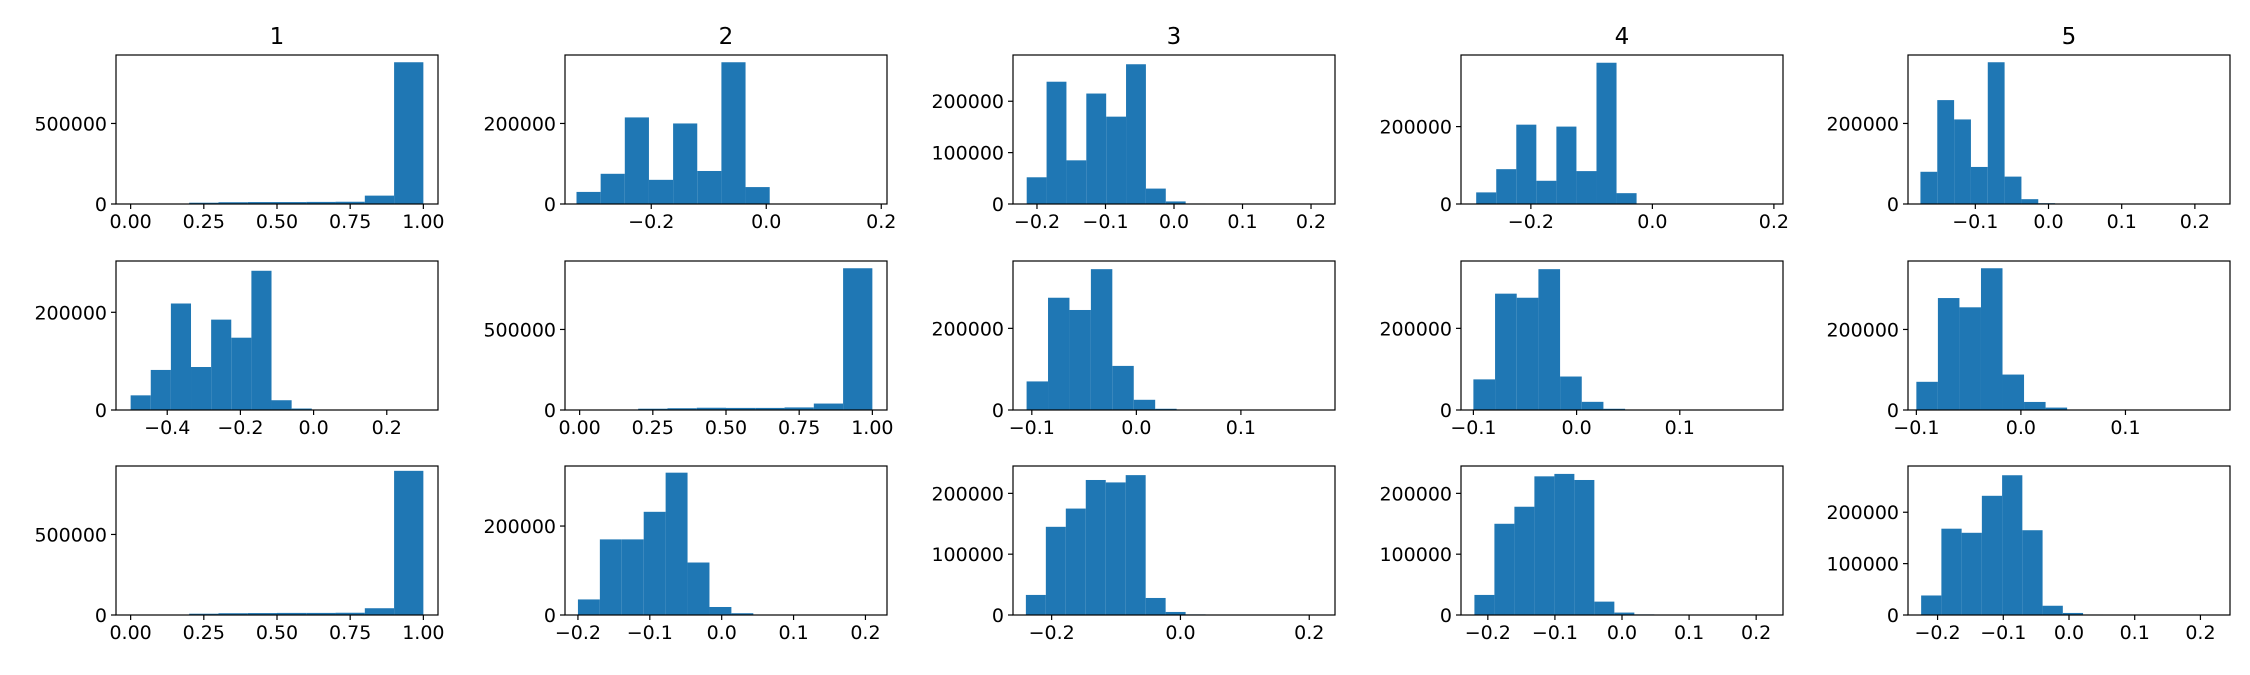 The width and height of the screenshot is (2250, 675). Describe the element at coordinates (1133, 349) in the screenshot. I see `histogram-panel-8: −0.1 0.0 0.1 0 200000` at that location.